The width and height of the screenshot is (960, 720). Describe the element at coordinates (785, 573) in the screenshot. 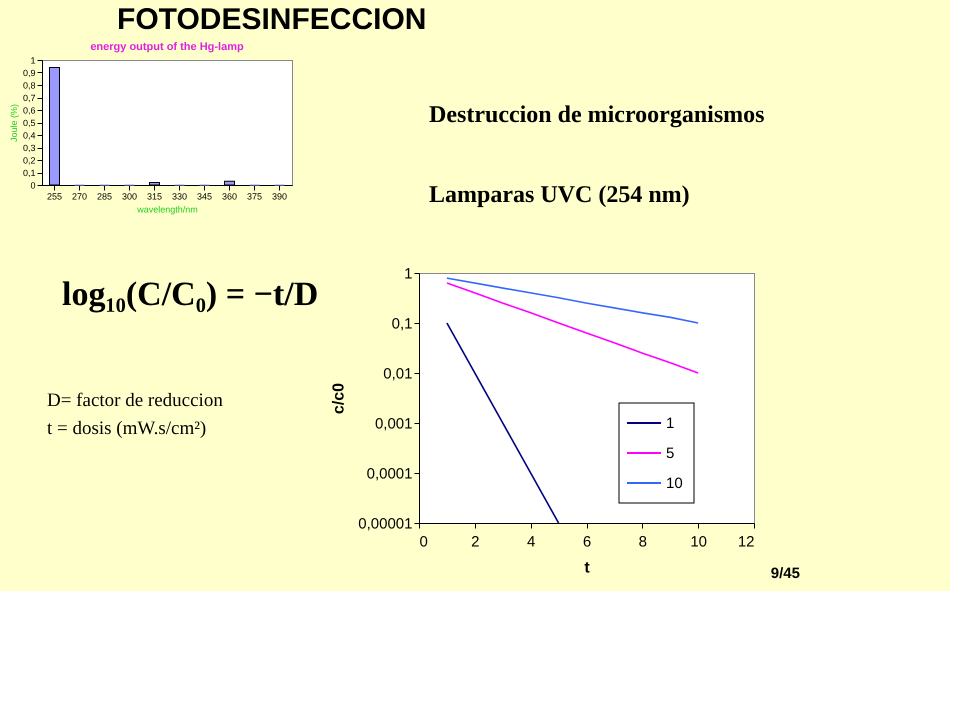

I see `text: 9/45` at that location.